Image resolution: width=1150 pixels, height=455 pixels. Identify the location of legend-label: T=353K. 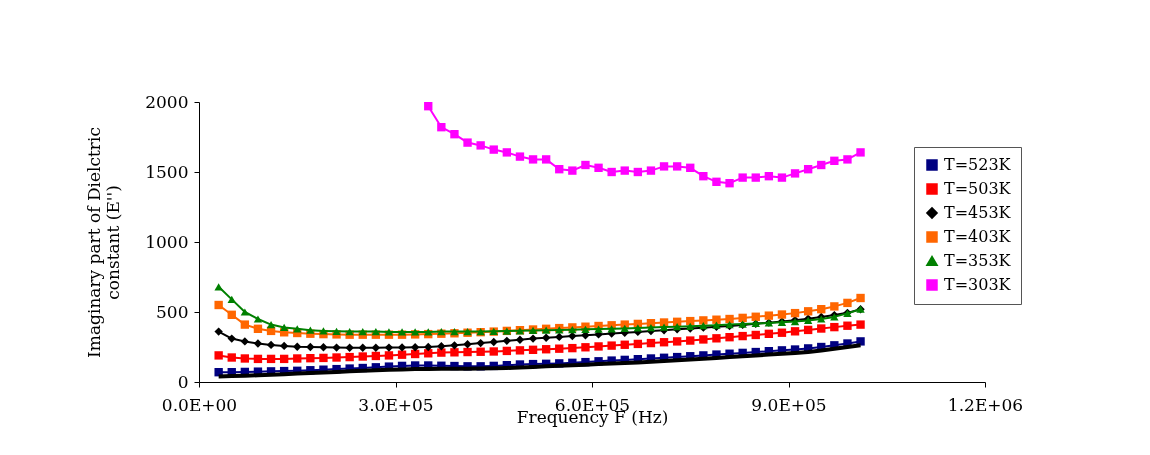
(978, 260).